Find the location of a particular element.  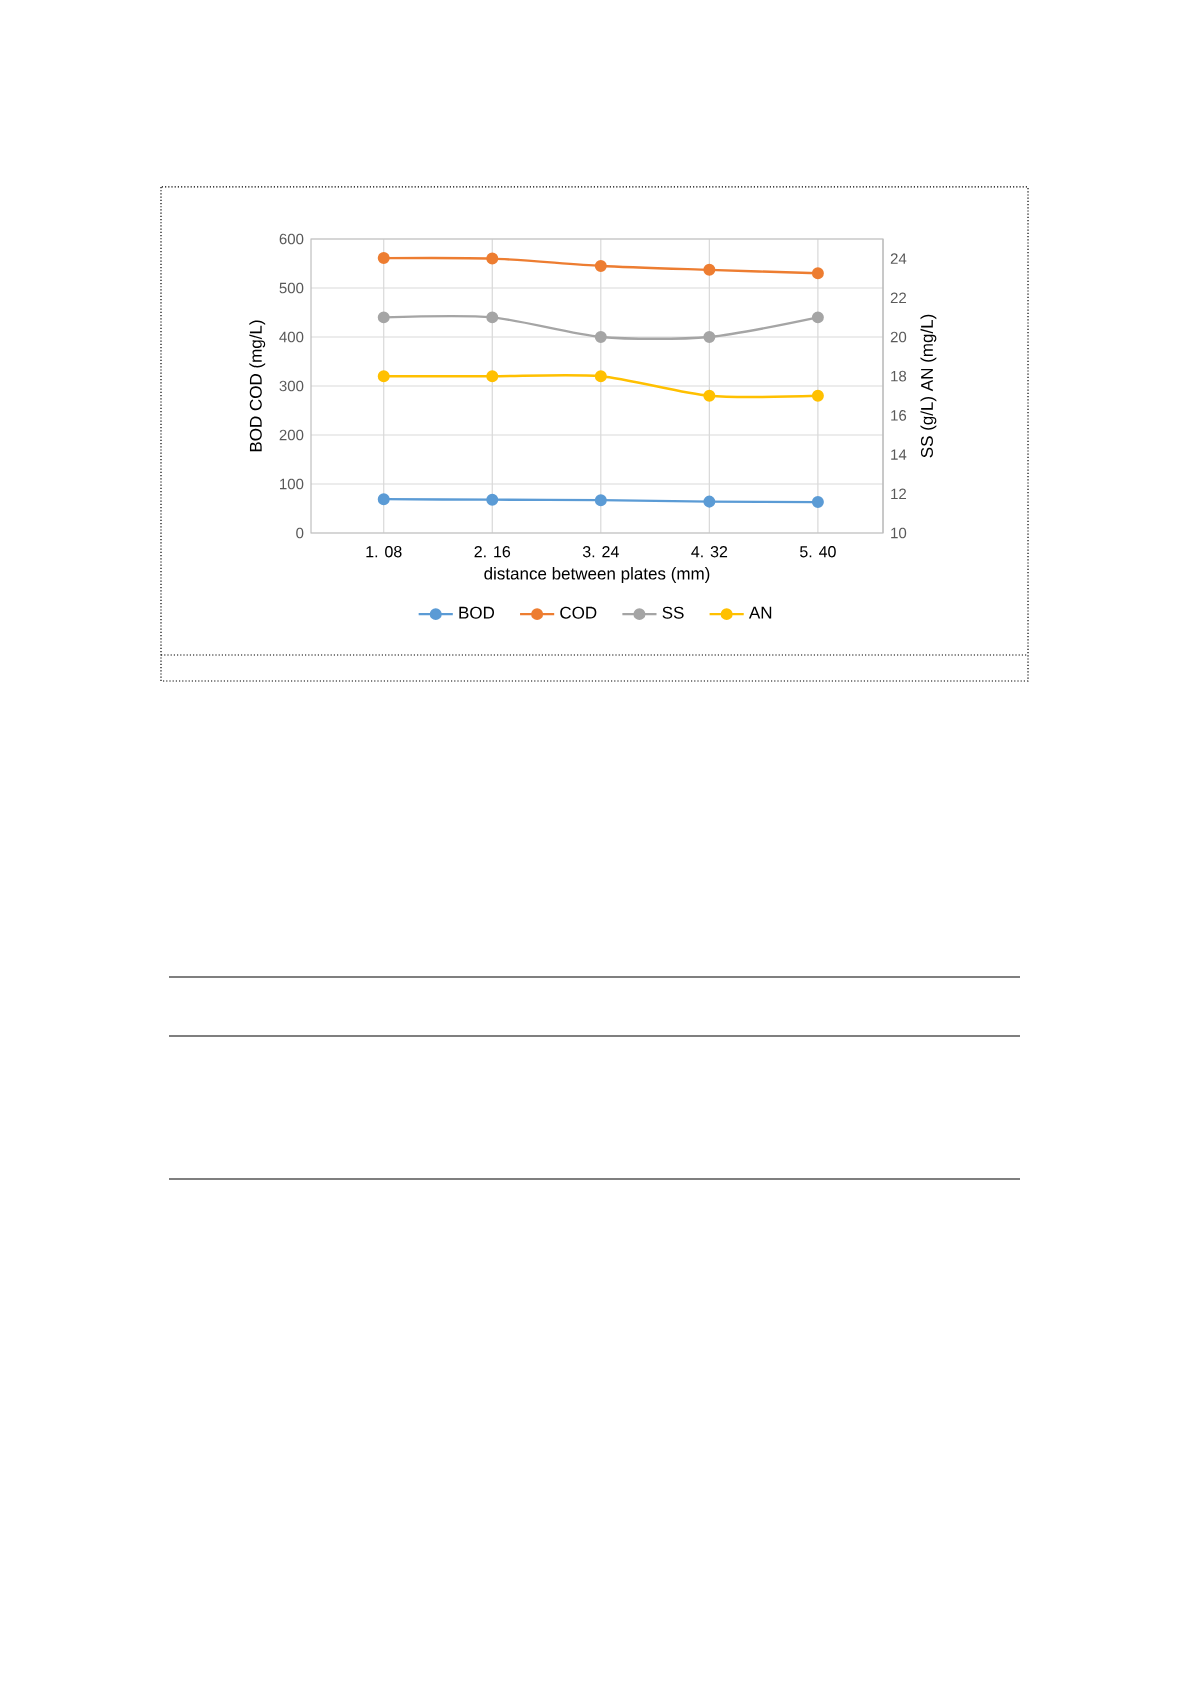

y-axis-title: BOD COD (mg/L) is located at coordinates (257, 386).